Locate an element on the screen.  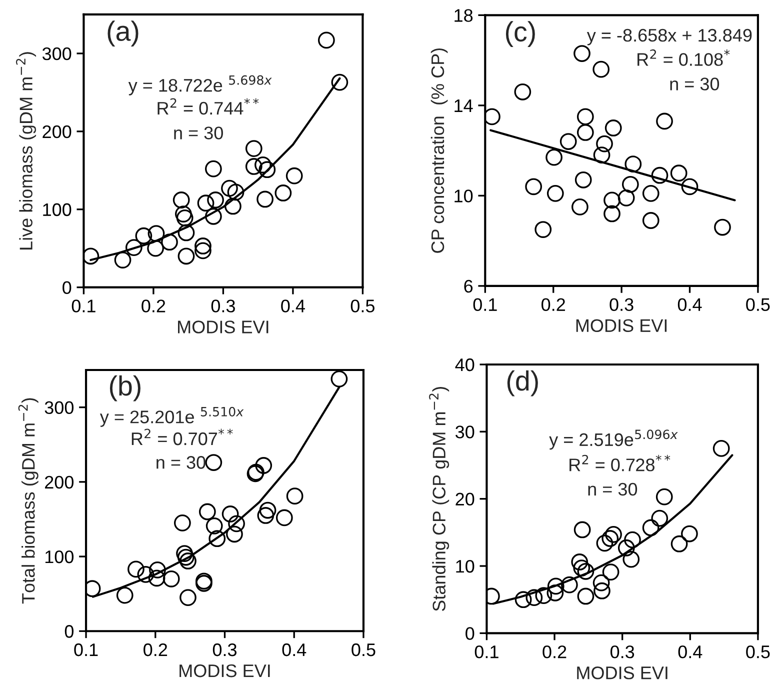
annotation: R$^{2}$ = 0.707$^{**}$ is located at coordinates (182, 437).